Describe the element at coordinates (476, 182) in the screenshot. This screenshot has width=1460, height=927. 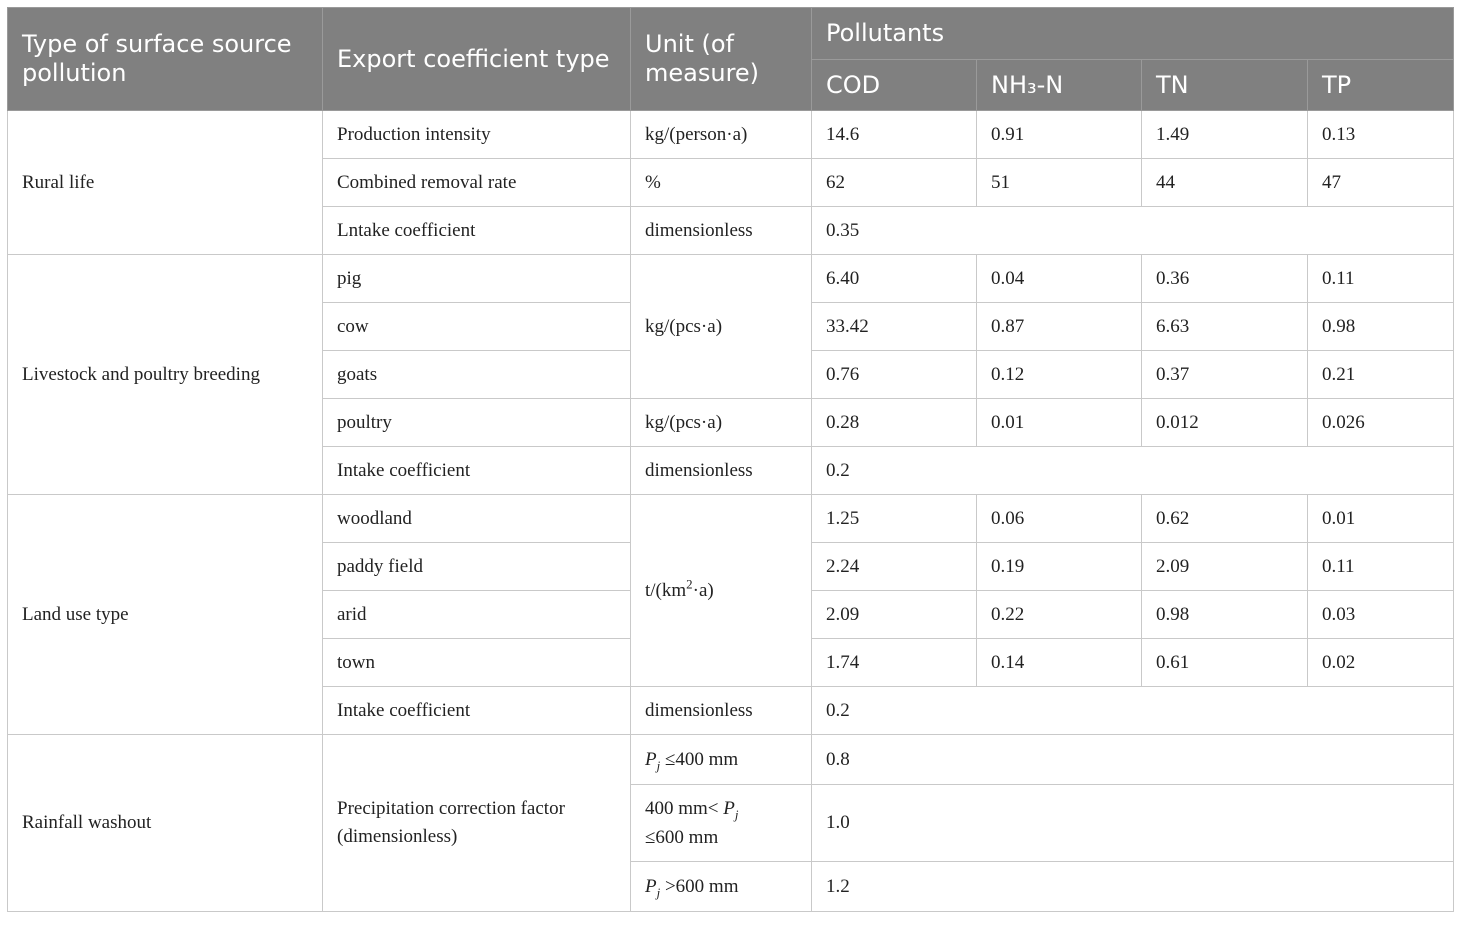
I see `coef-type: Combined removal rate` at that location.